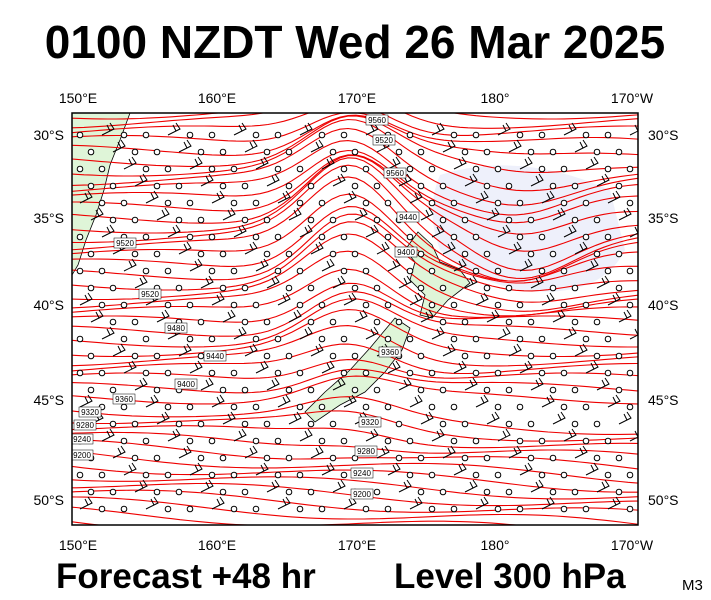  What do you see at coordinates (124, 399) in the screenshot?
I see `contour-label: 9360` at bounding box center [124, 399].